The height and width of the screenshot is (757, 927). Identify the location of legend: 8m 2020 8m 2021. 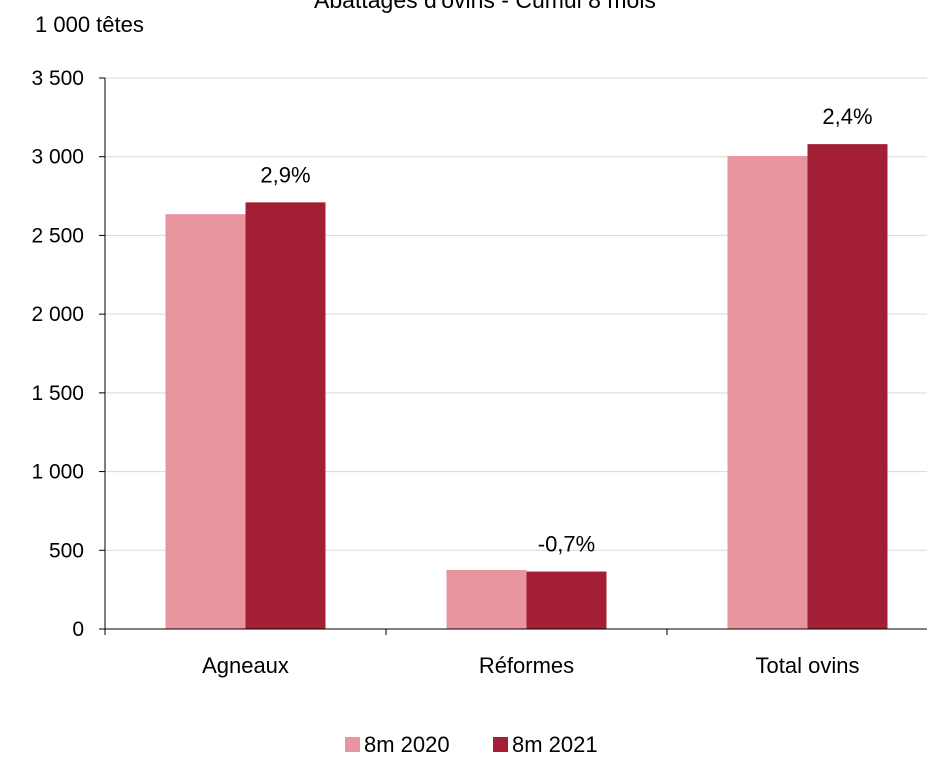
(471, 744).